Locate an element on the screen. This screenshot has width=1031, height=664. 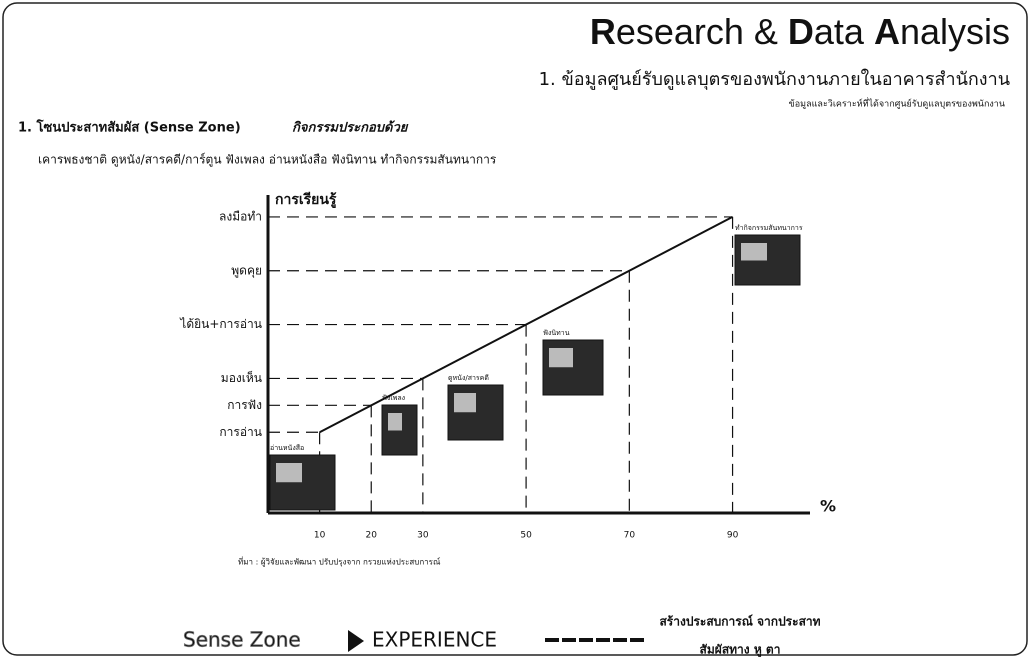
zone-heading: 1. โซนประสาทสัมผัส (Sense Zone) is located at coordinates (129, 127).